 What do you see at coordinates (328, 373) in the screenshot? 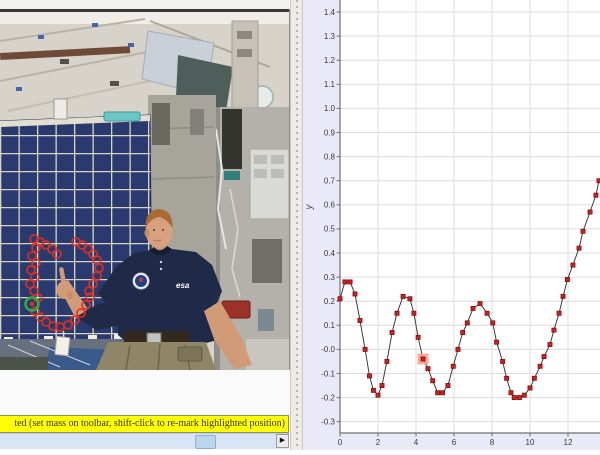
I see `y-tick-label: -0.1` at bounding box center [328, 373].